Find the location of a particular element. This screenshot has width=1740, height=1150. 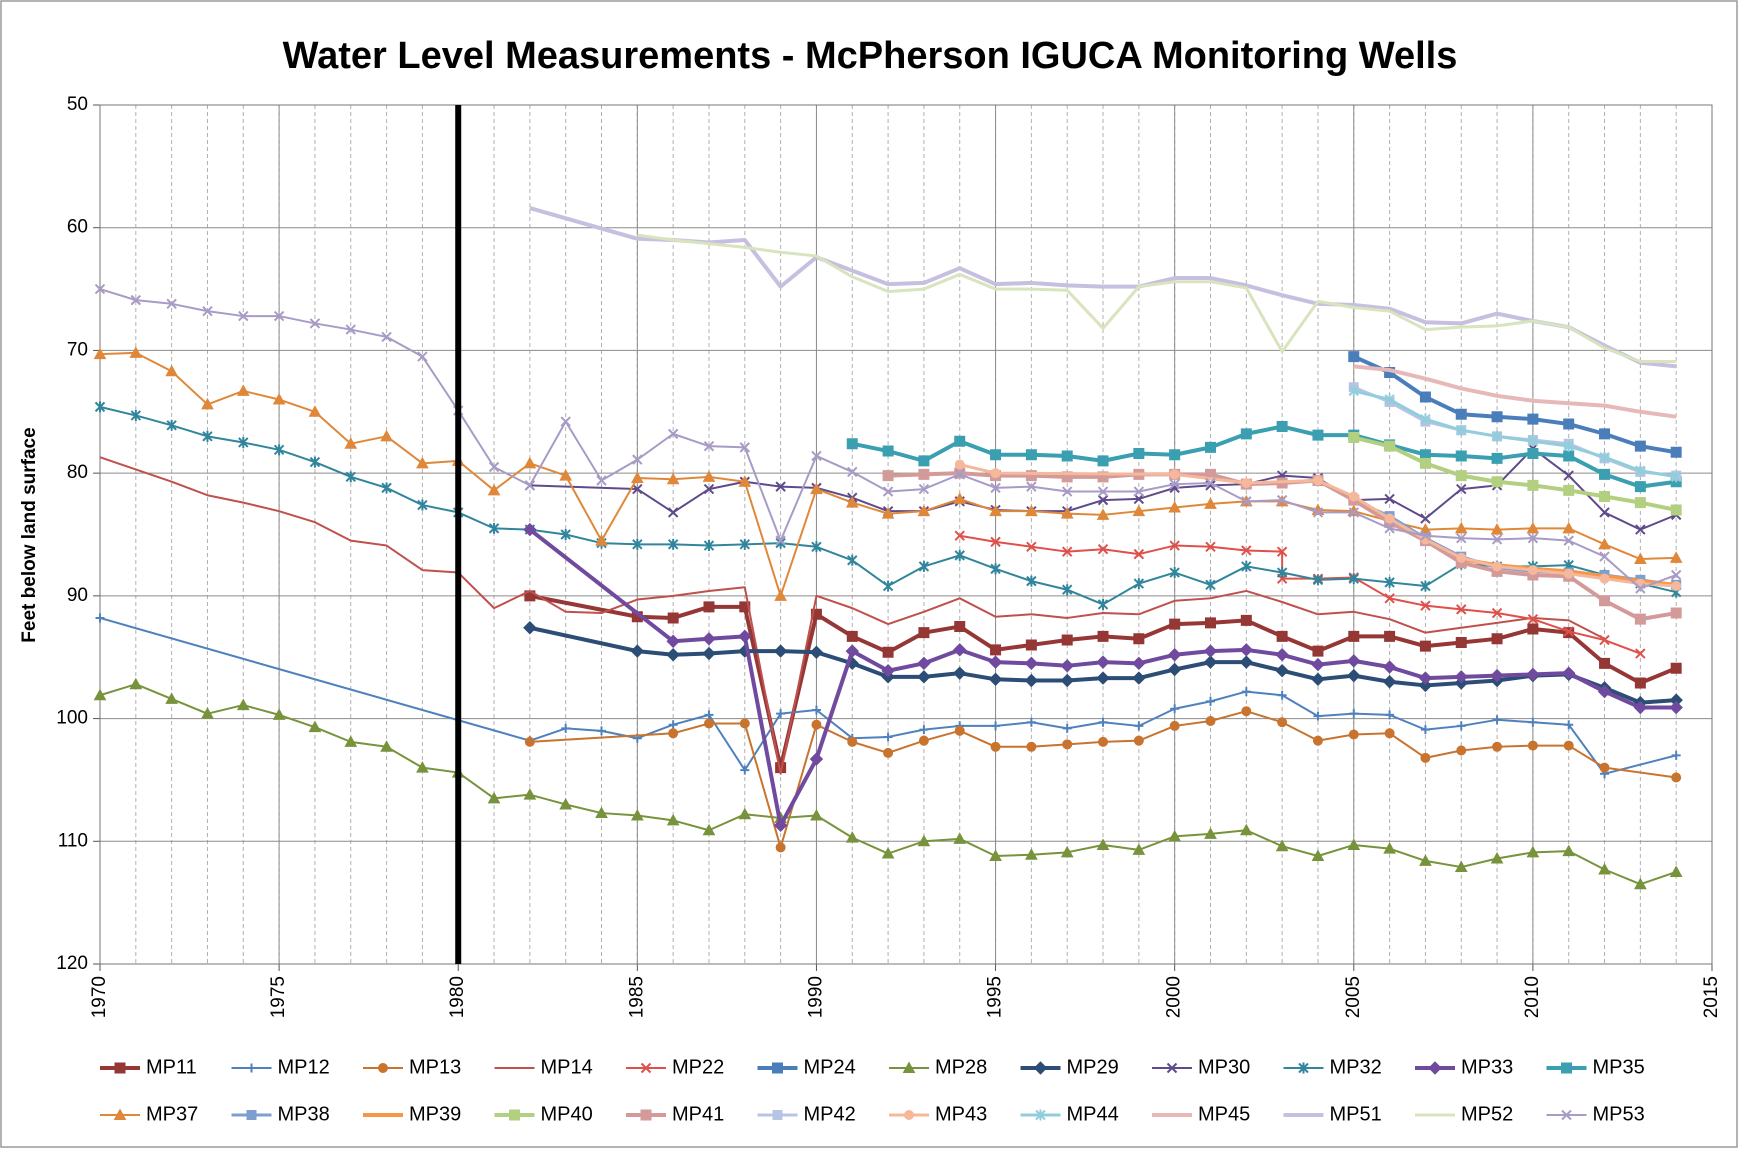

y-tick-label: 100 is located at coordinates (72, 718).